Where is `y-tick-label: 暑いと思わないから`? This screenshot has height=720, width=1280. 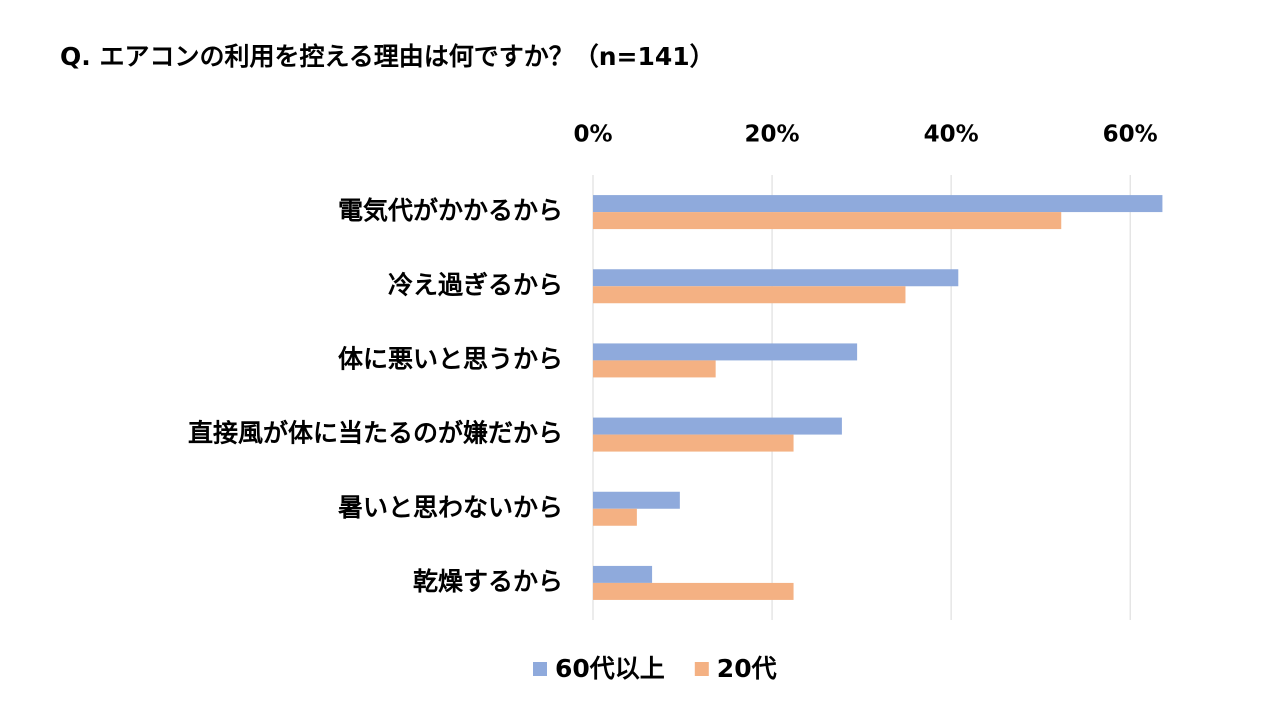 y-tick-label: 暑いと思わないから is located at coordinates (450, 507).